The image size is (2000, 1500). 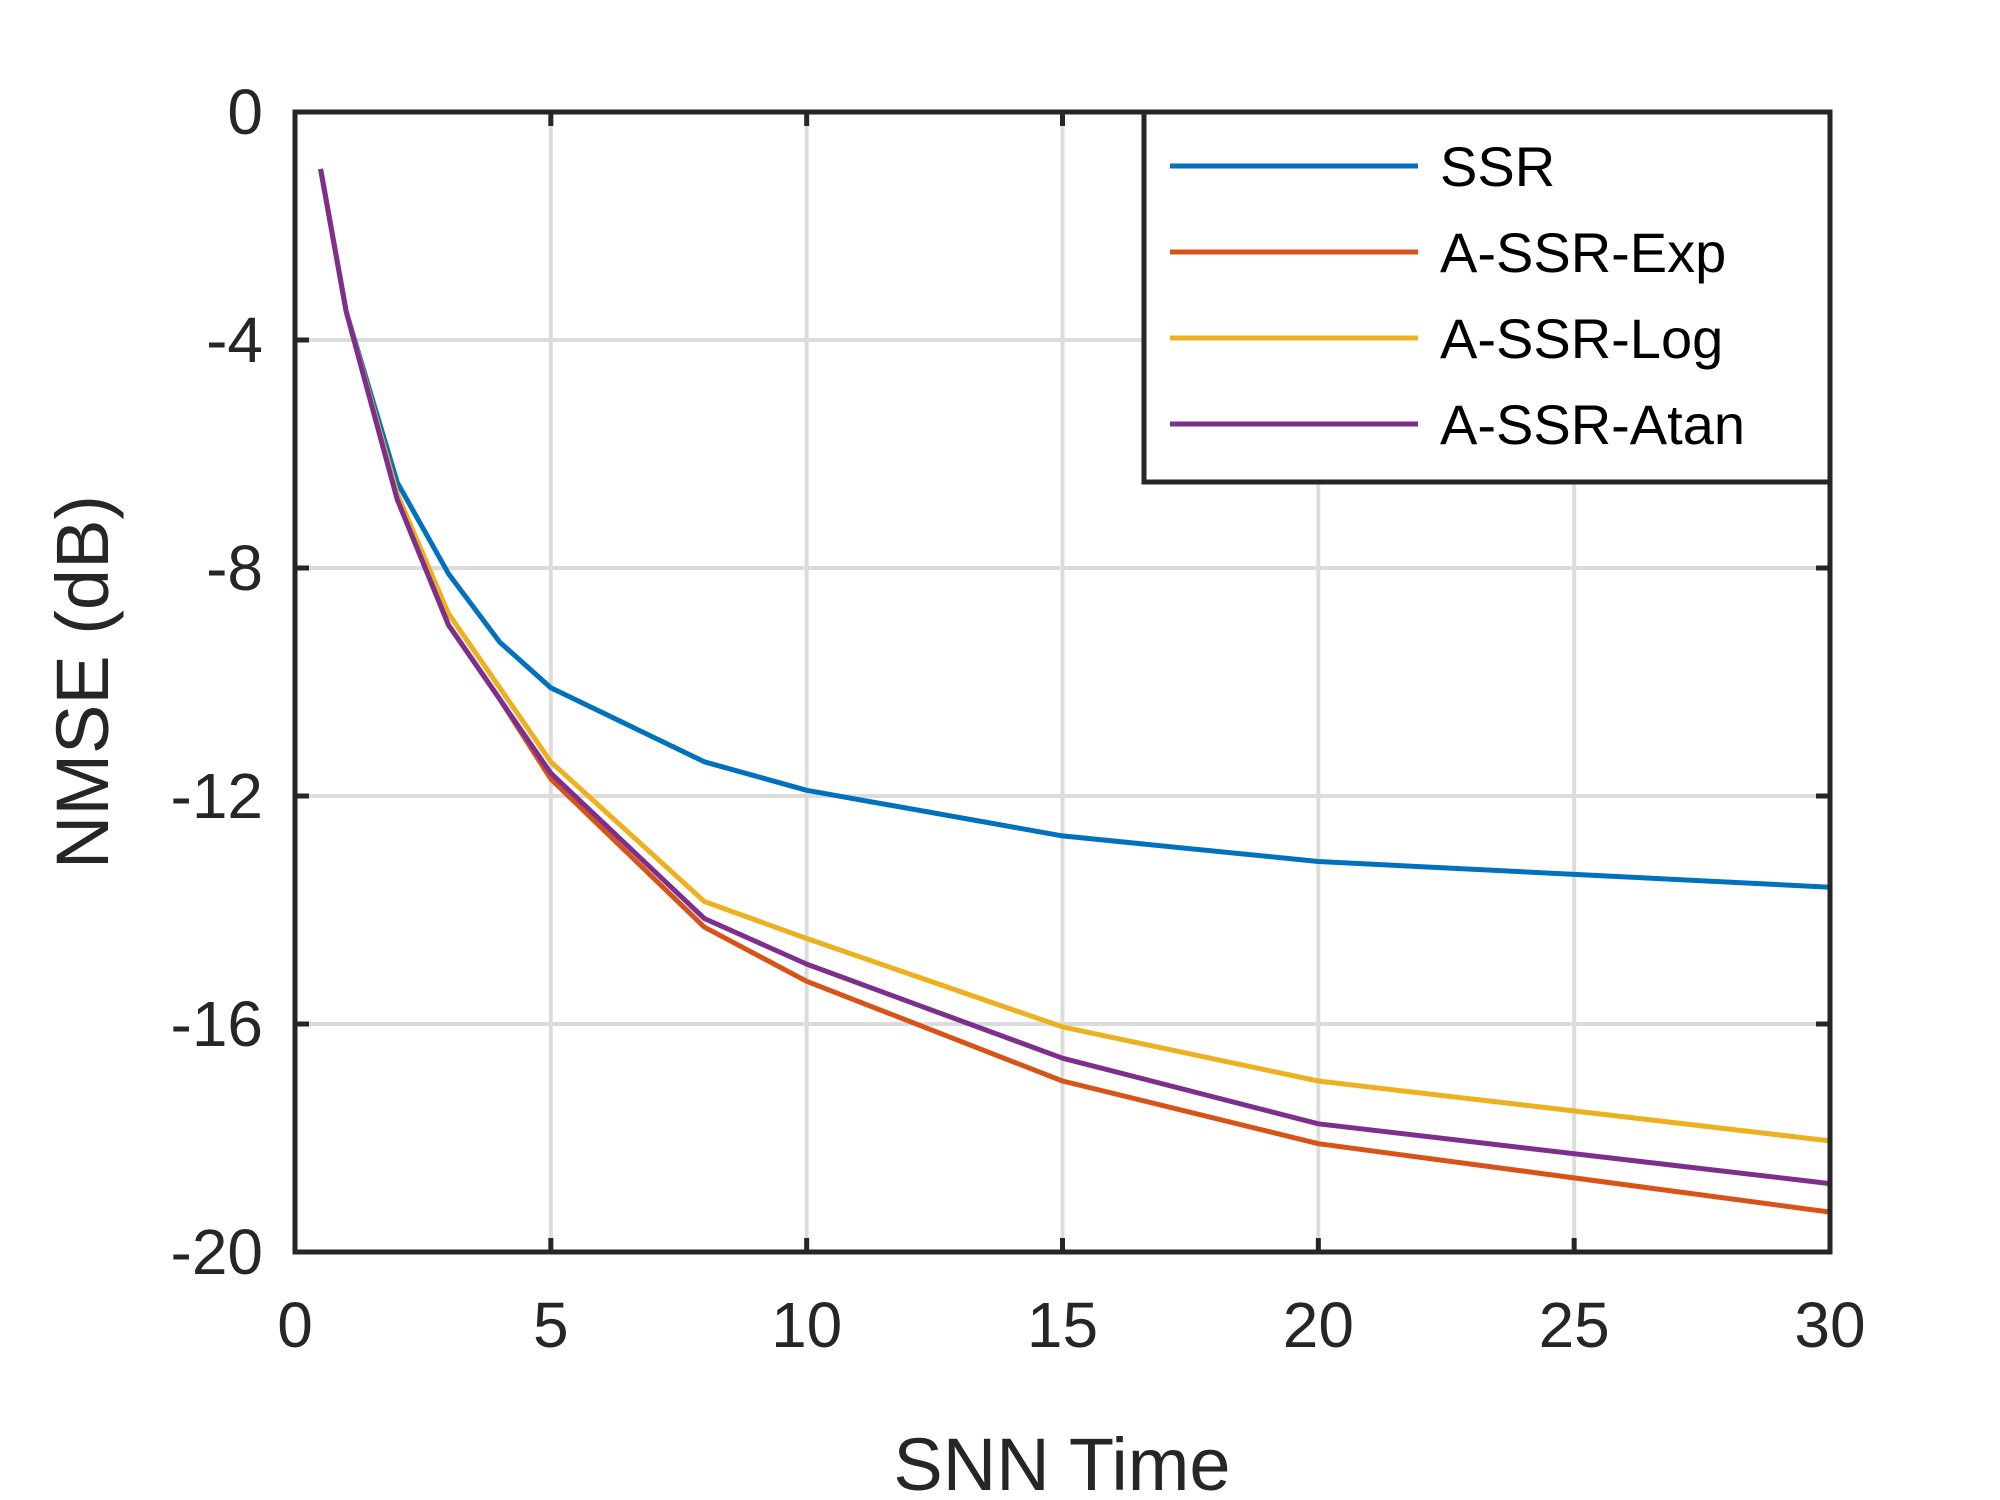 What do you see at coordinates (217, 796) in the screenshot?
I see `y-tick-label: -12` at bounding box center [217, 796].